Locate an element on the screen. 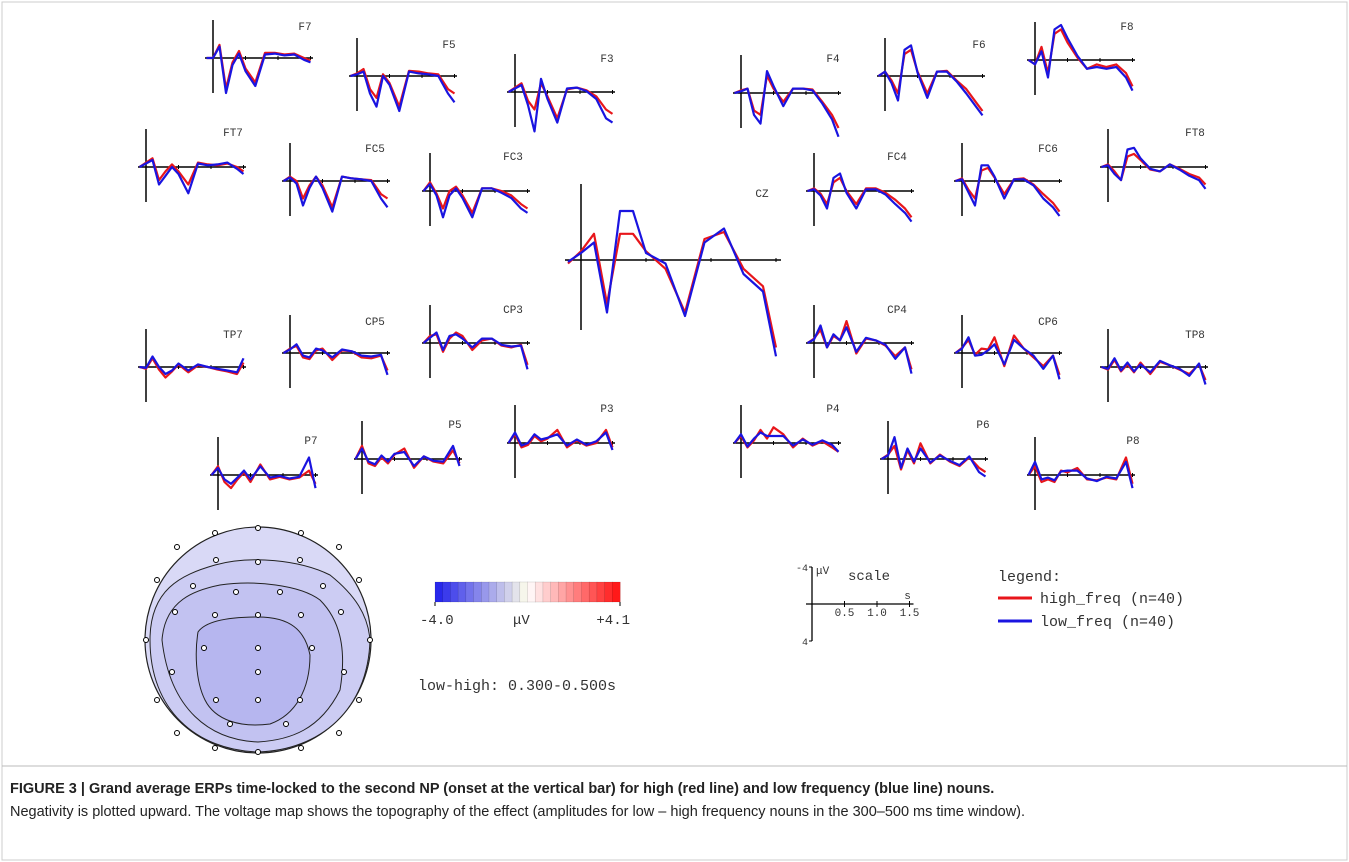 The image size is (1349, 862). scale-tick-label: 1.5 is located at coordinates (910, 614).